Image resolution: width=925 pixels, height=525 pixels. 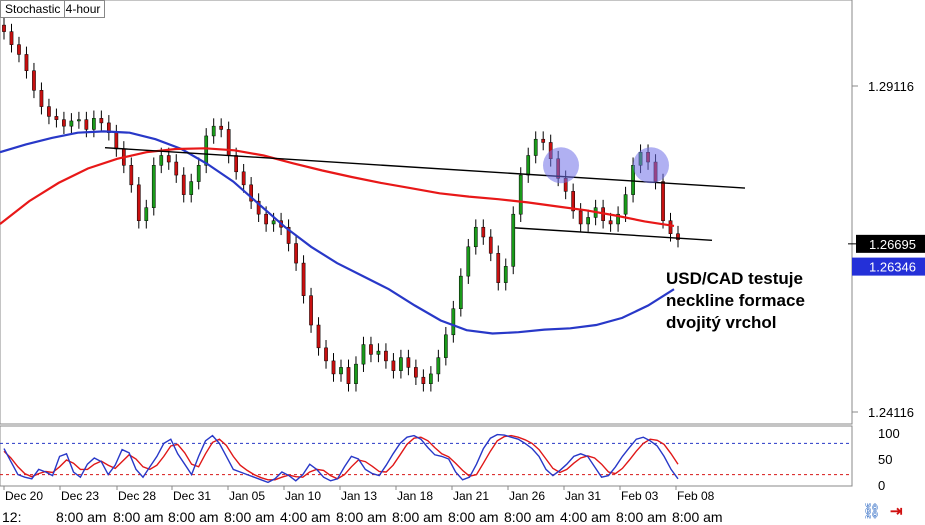 What do you see at coordinates (892, 267) in the screenshot?
I see `ma-price-label: 1.26346` at bounding box center [892, 267].